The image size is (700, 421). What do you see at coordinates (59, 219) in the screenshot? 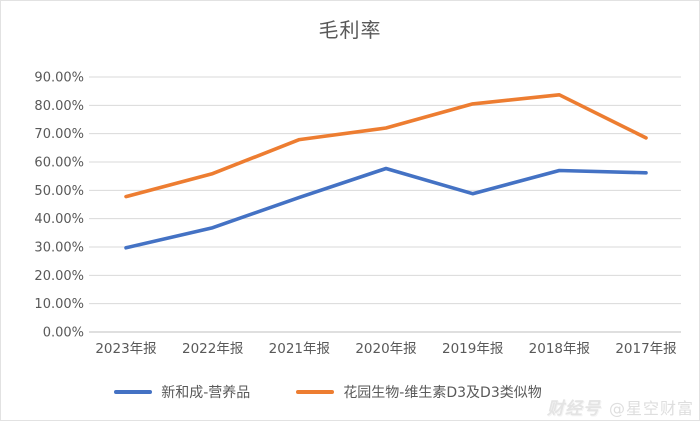
I see `y-axis-tick-label: 40.00%` at bounding box center [59, 219].